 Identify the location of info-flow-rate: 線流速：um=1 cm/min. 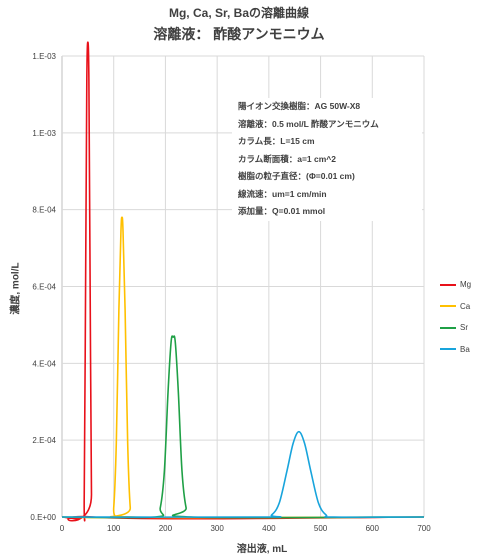
(282, 193).